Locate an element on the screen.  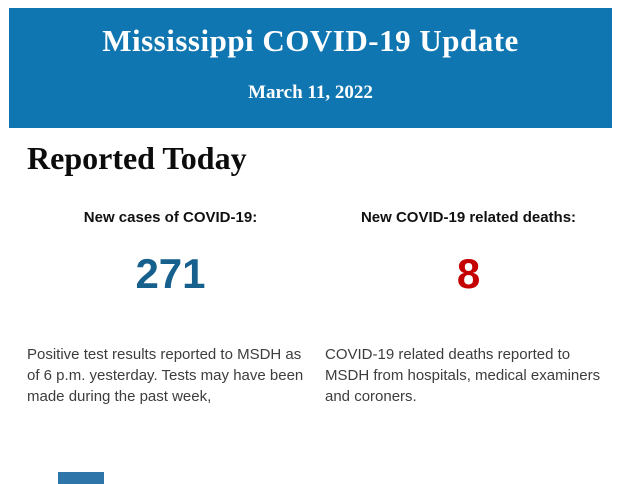
new-deaths-label: New COVID-19 related deaths: is located at coordinates (468, 217).